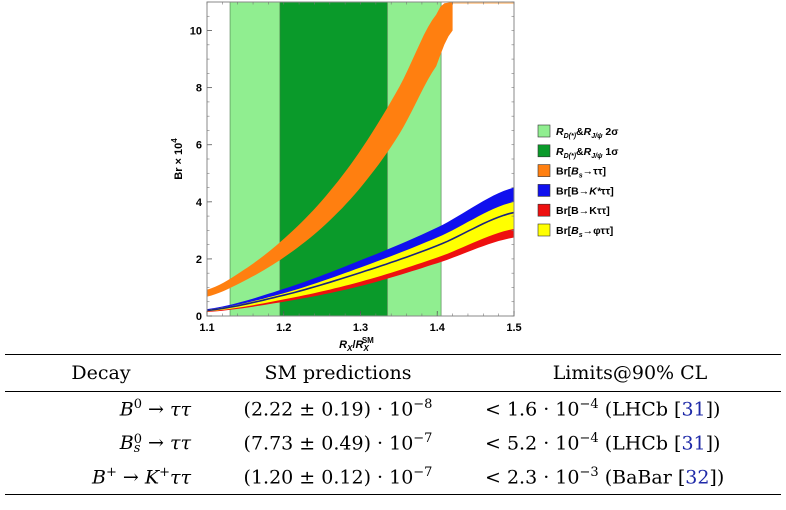 The image size is (786, 510). Describe the element at coordinates (196, 32) in the screenshot. I see `y-tick-label: 10` at that location.